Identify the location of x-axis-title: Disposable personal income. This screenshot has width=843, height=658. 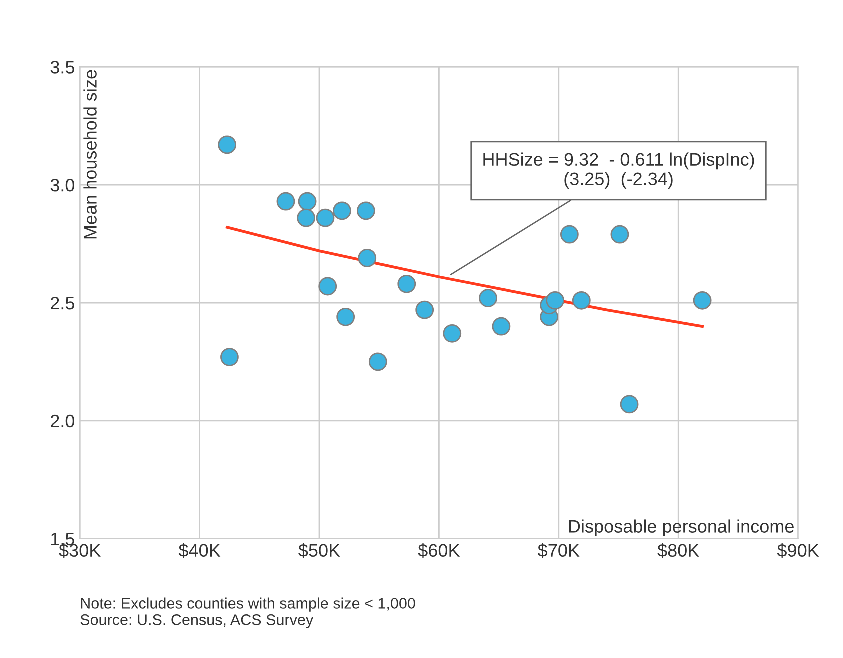
(681, 528).